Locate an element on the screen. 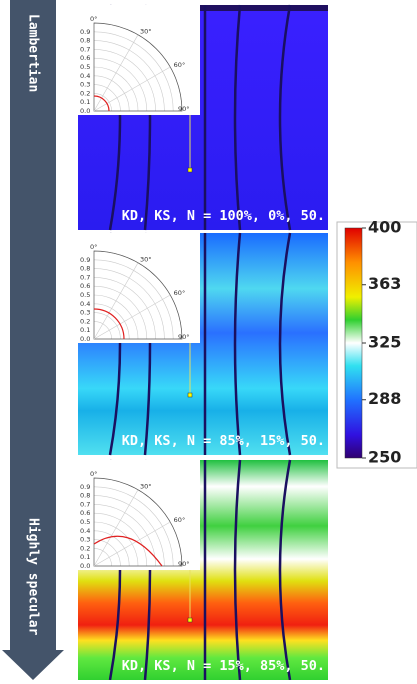 The image size is (417, 684). arrow-head is located at coordinates (33, 665).